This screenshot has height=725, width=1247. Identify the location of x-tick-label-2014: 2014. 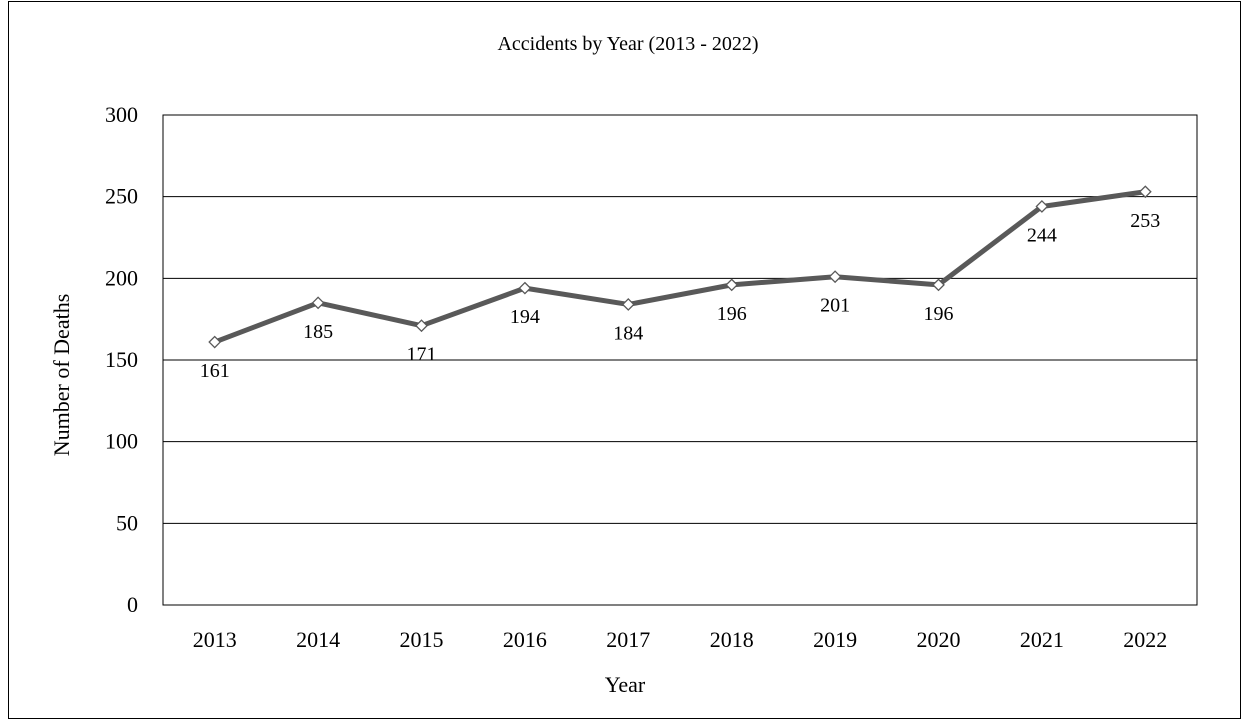
(318, 639).